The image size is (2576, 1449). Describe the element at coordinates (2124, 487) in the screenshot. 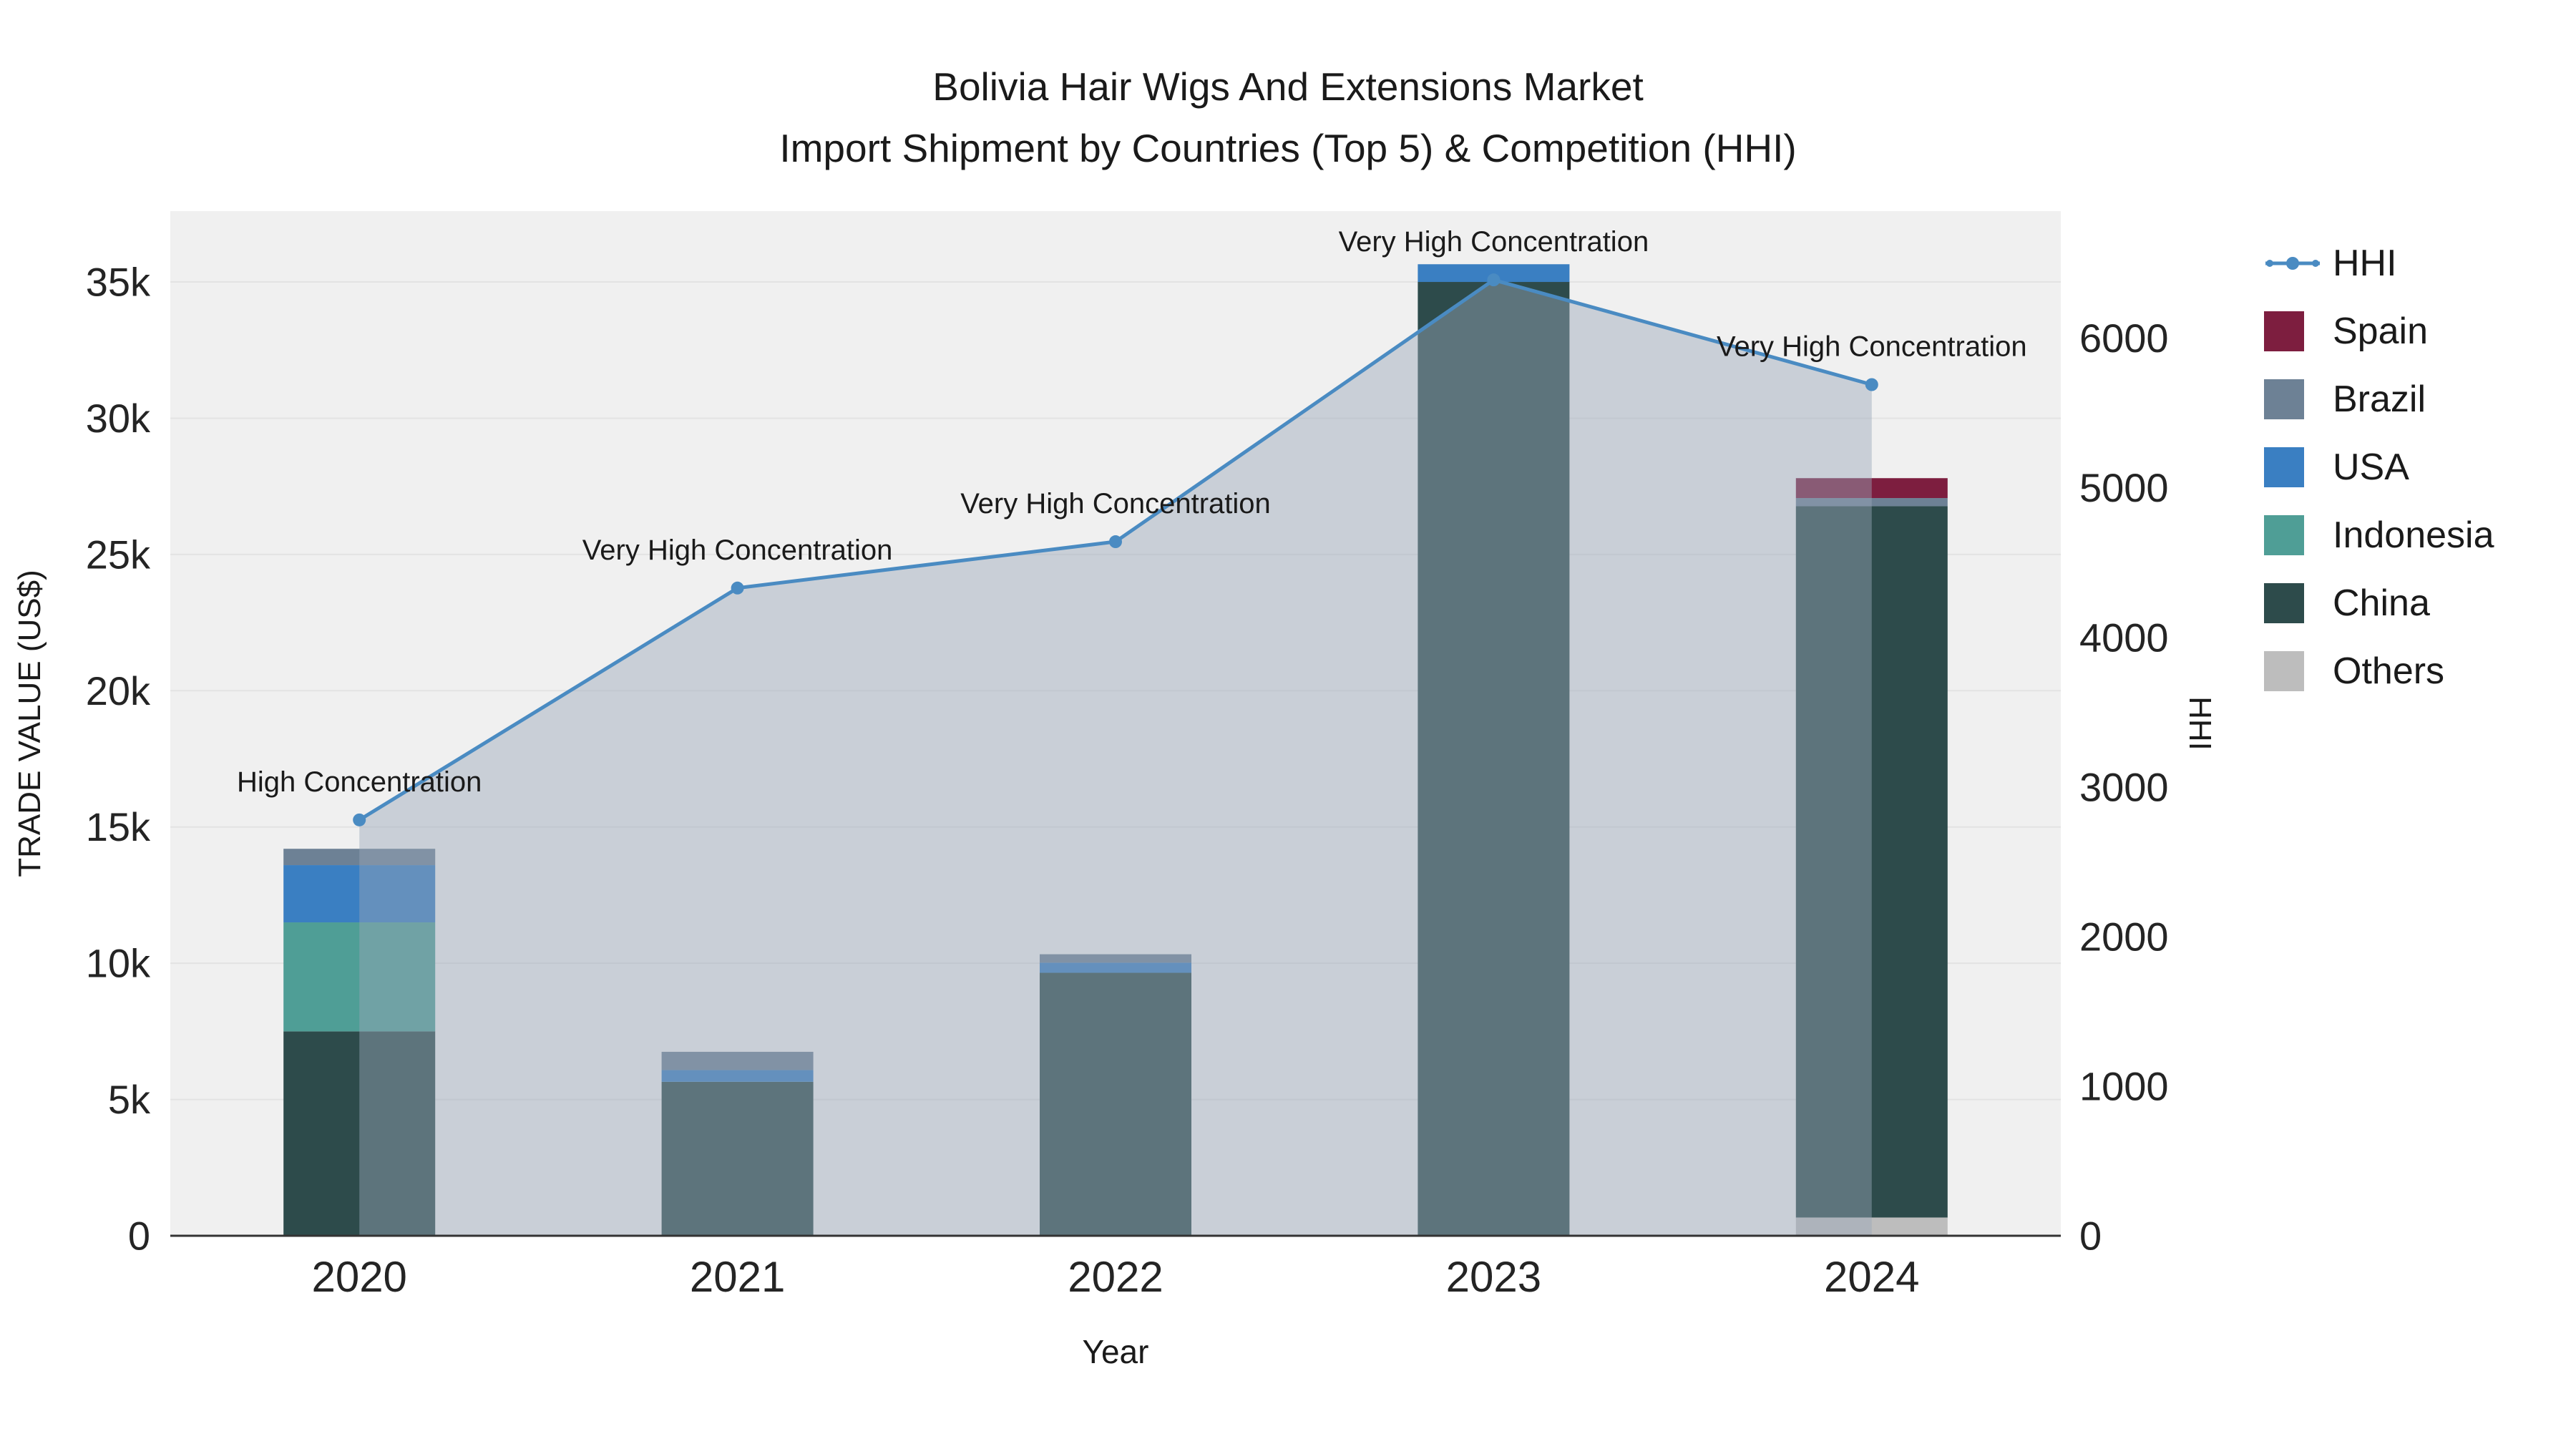

I see `y-right-tick-5000: 5000` at that location.